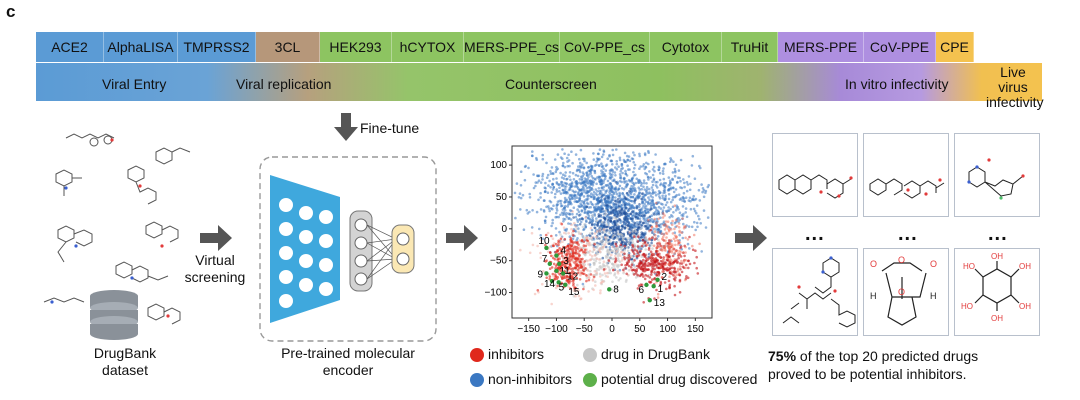 The image size is (1080, 400). Describe the element at coordinates (348, 249) in the screenshot. I see `encoder-diagram` at that location.